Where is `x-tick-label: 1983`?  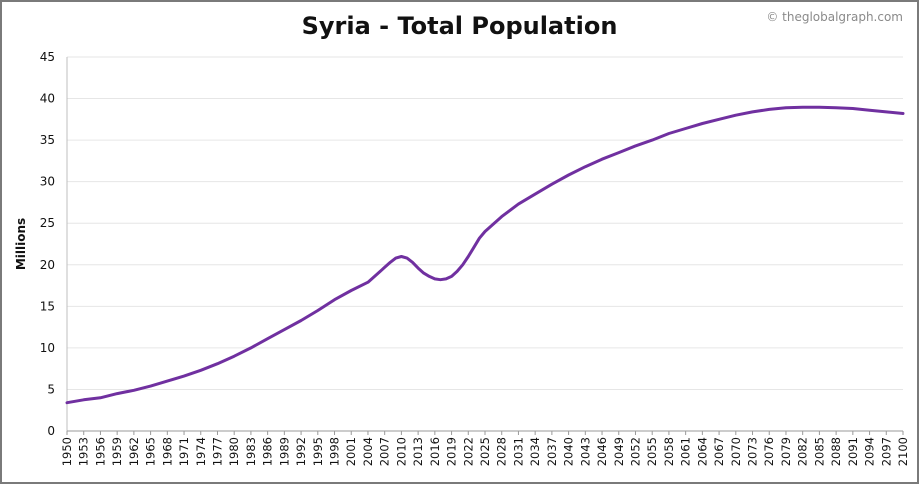 x-tick-label: 1983 is located at coordinates (251, 451).